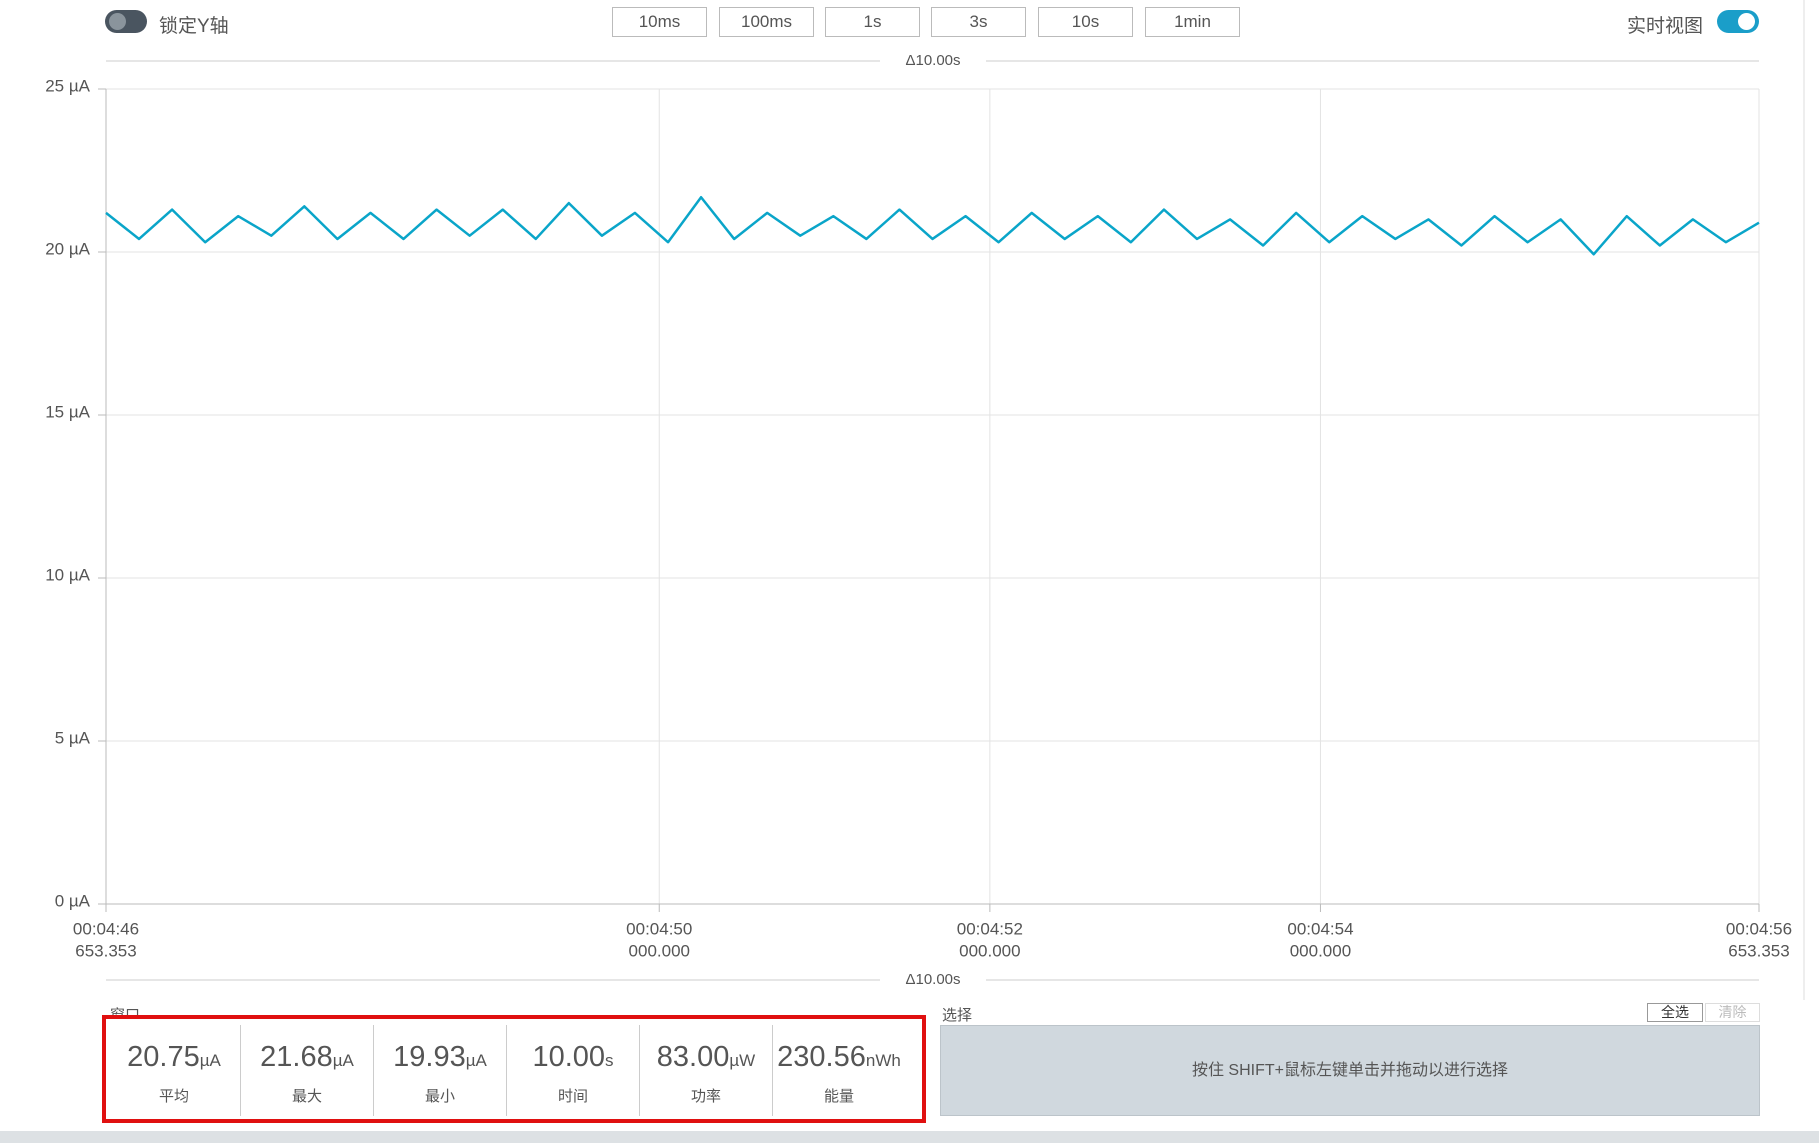  Describe the element at coordinates (1759, 928) in the screenshot. I see `x-tick-label: 00:04:56` at that location.